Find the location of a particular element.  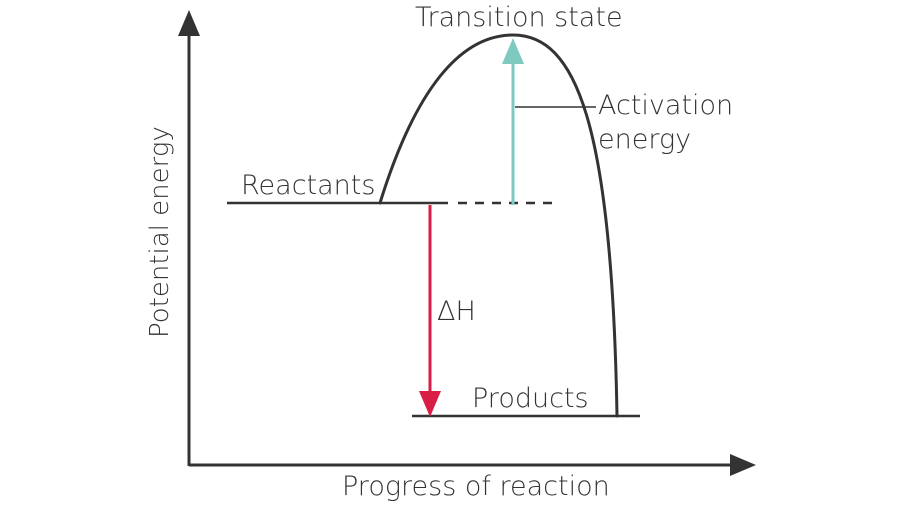

transition-state-label: Transition state is located at coordinates (519, 17).